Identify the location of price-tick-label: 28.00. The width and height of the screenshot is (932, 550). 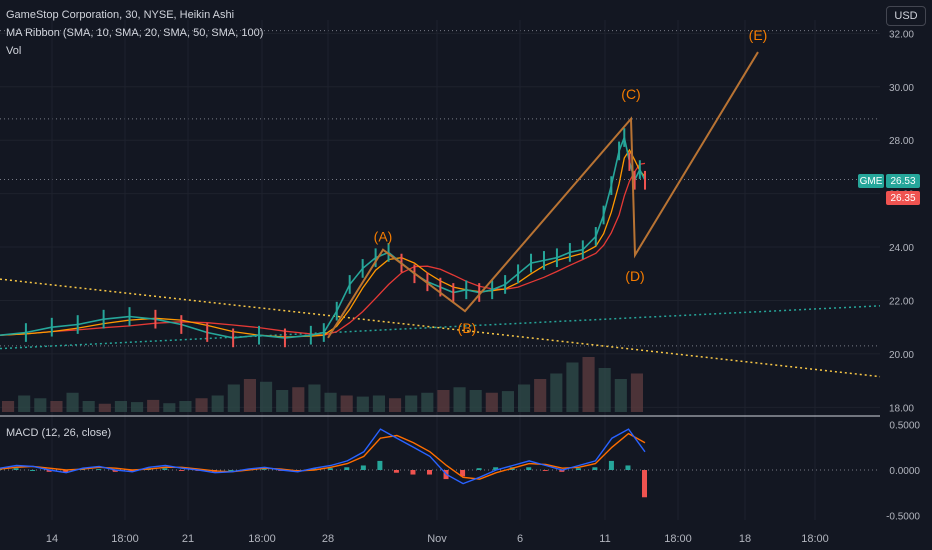
(901, 141).